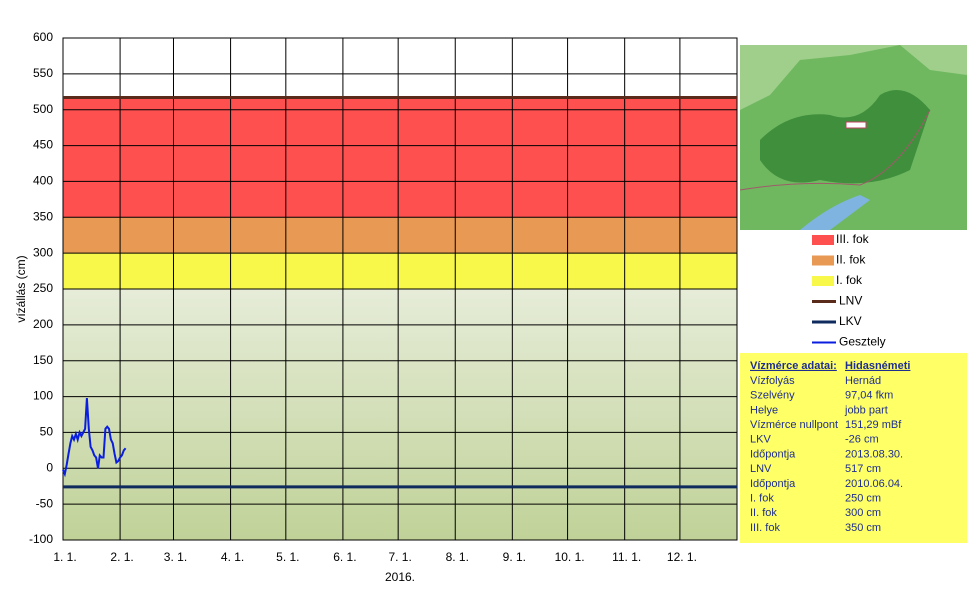  I want to click on table-cell: -26 cm, so click(862, 440).